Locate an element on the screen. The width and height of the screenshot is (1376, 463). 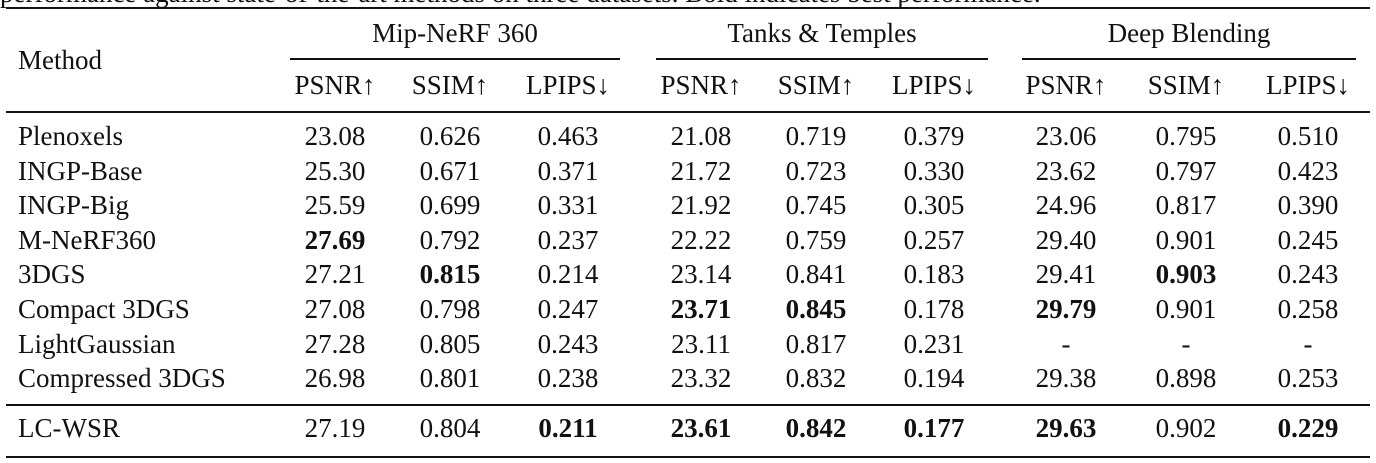
table-cell: 0.245 is located at coordinates (1308, 239).